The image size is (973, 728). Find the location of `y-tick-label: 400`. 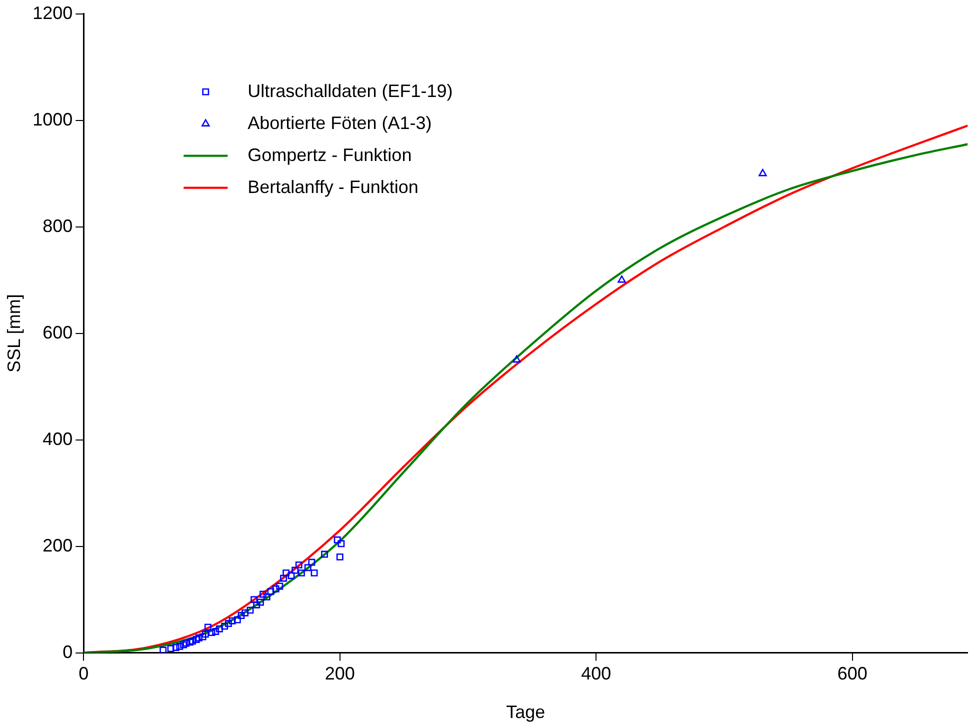

y-tick-label: 400 is located at coordinates (57, 438).